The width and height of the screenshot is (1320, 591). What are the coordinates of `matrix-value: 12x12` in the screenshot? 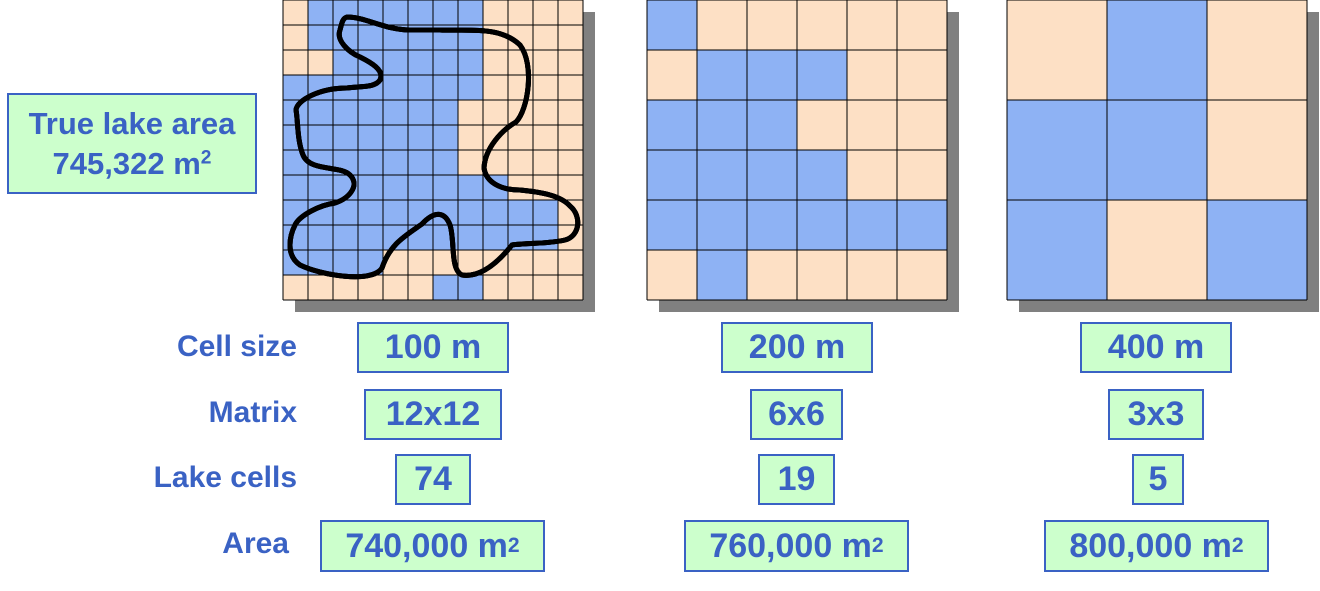 It's located at (433, 414).